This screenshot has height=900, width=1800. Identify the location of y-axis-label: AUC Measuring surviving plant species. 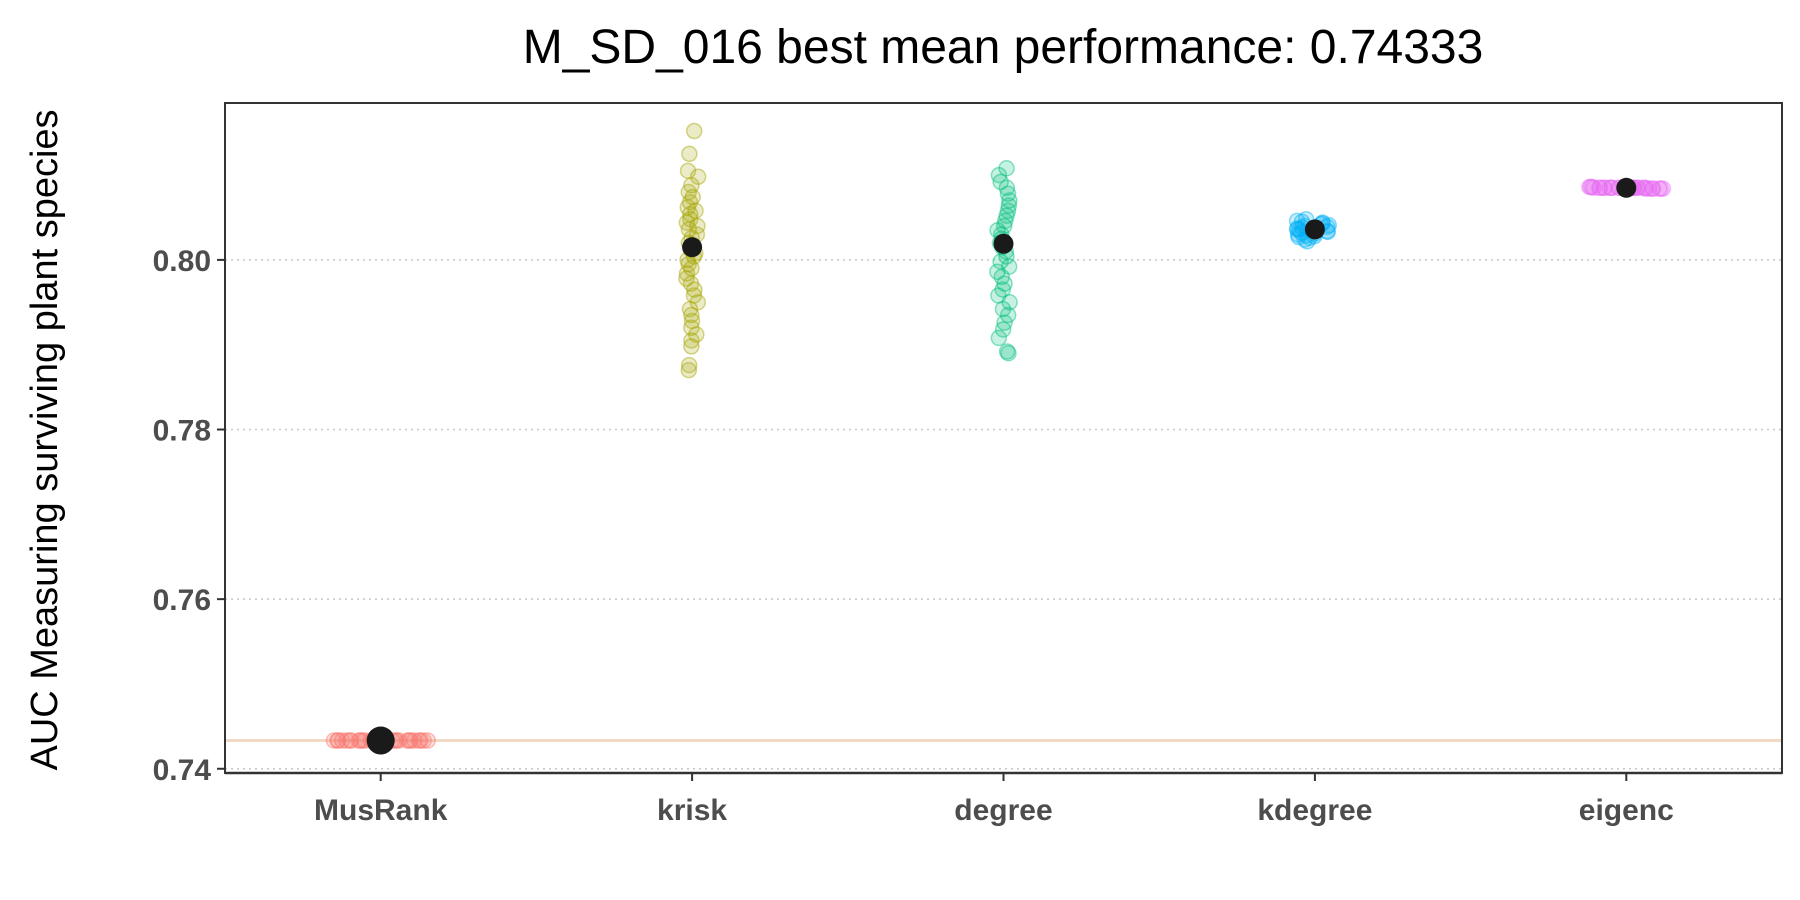
(45, 439).